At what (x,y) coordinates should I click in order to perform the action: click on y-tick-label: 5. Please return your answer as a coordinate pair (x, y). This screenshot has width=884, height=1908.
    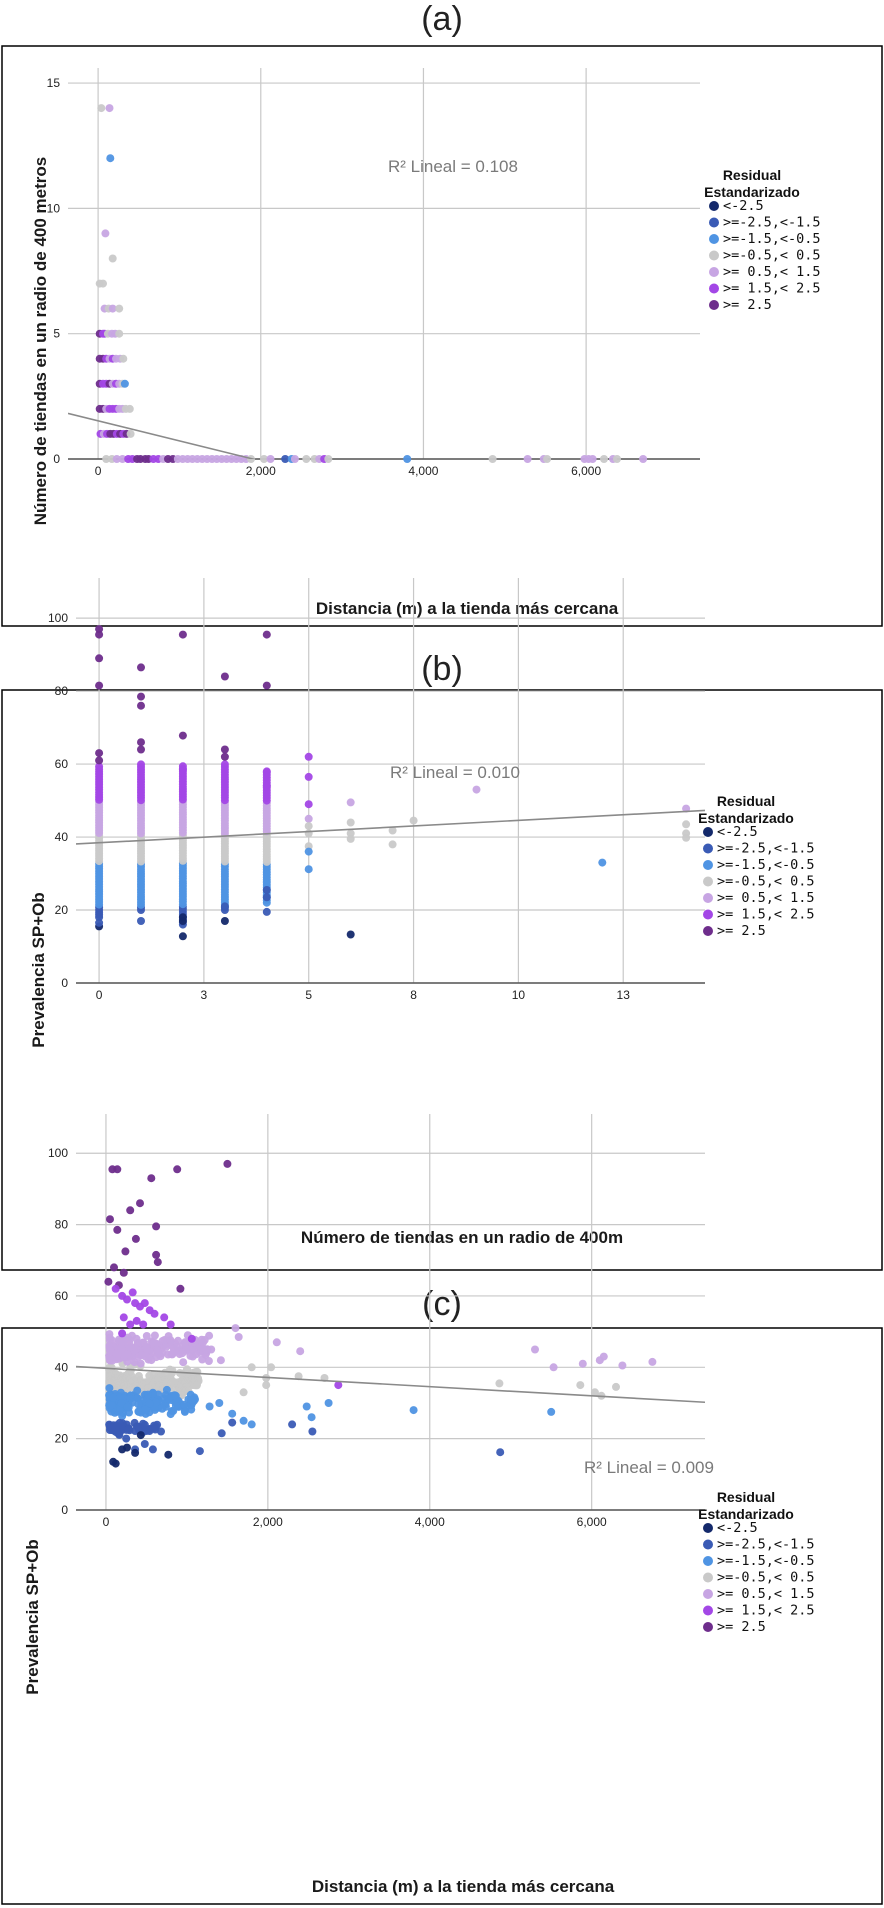
    Looking at the image, I should click on (56, 334).